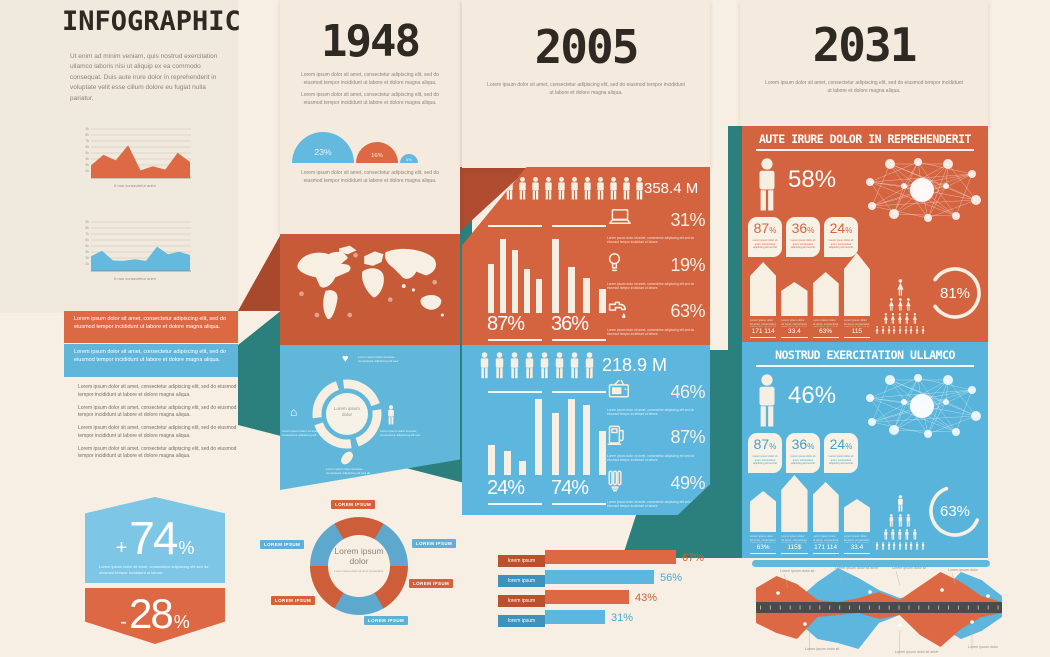 Image resolution: width=1050 pixels, height=657 pixels. I want to click on bar-overline, so click(515, 226).